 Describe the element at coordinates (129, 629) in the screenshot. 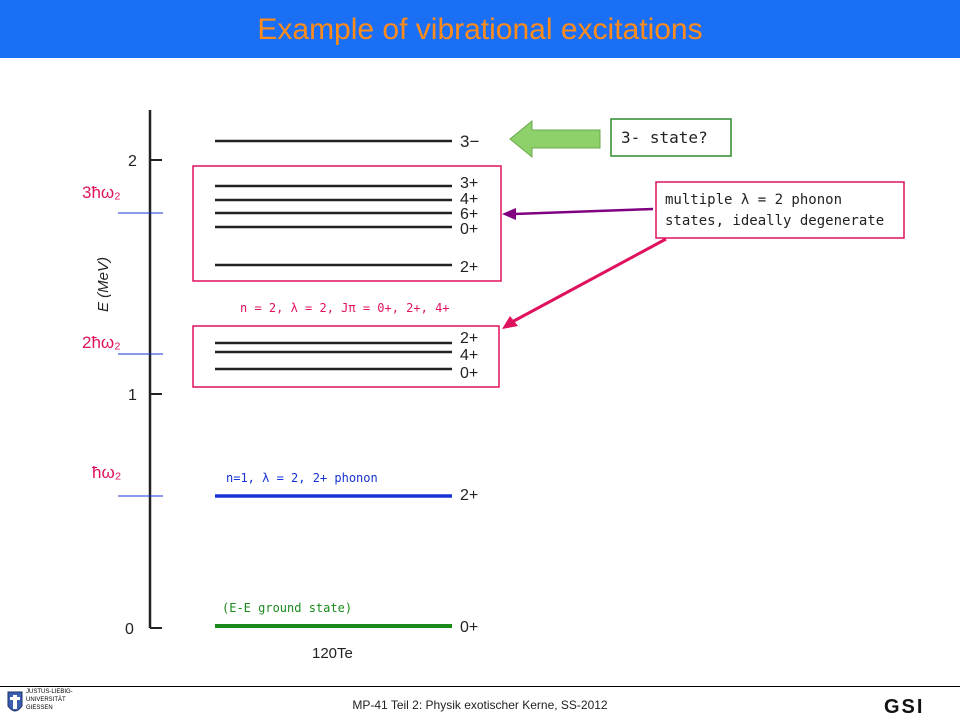

I see `tick-label-0: 0` at that location.